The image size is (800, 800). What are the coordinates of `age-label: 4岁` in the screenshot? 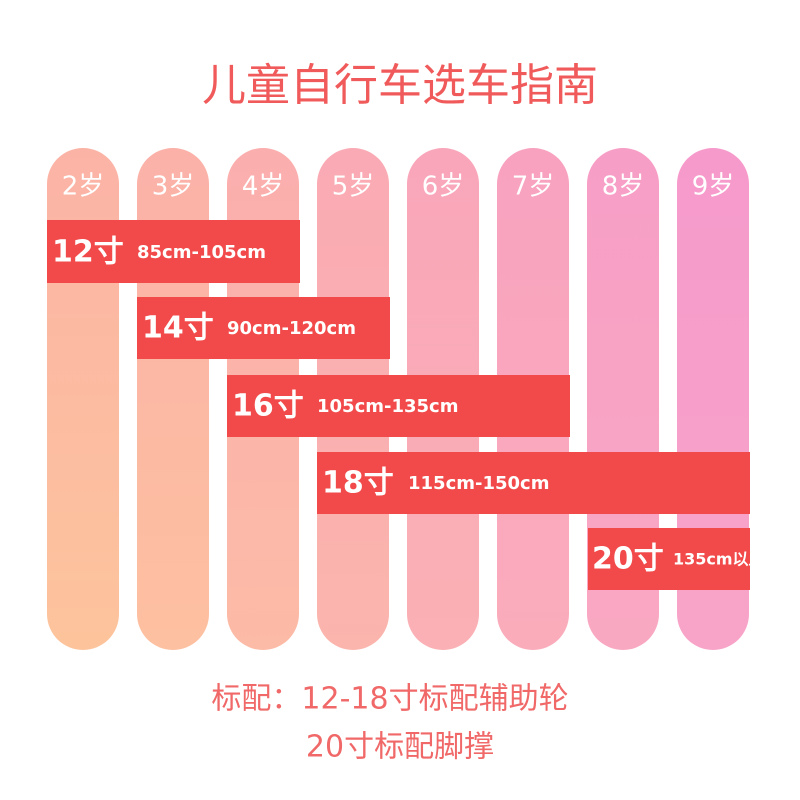 It's located at (263, 187).